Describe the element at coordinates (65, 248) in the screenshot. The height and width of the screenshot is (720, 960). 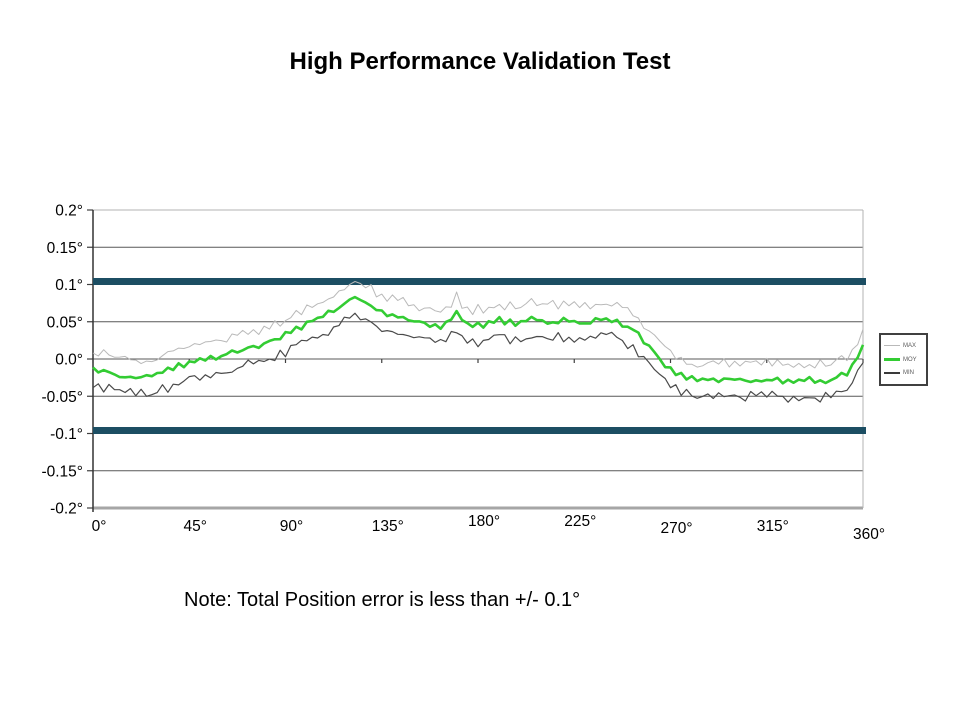
I see `y-tick-label: 0.15°` at that location.